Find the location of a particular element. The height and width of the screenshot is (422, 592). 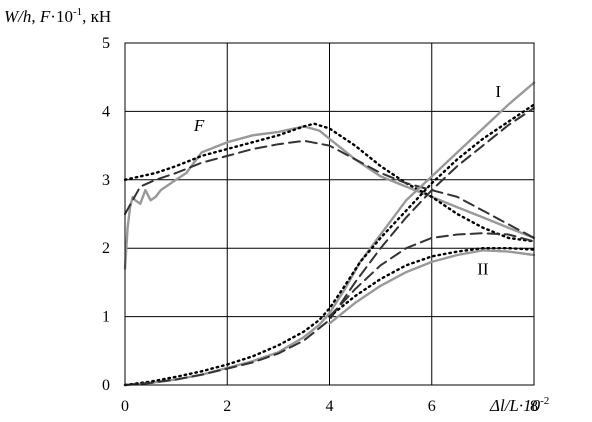

y-tick-label-1: 1 is located at coordinates (106, 317).